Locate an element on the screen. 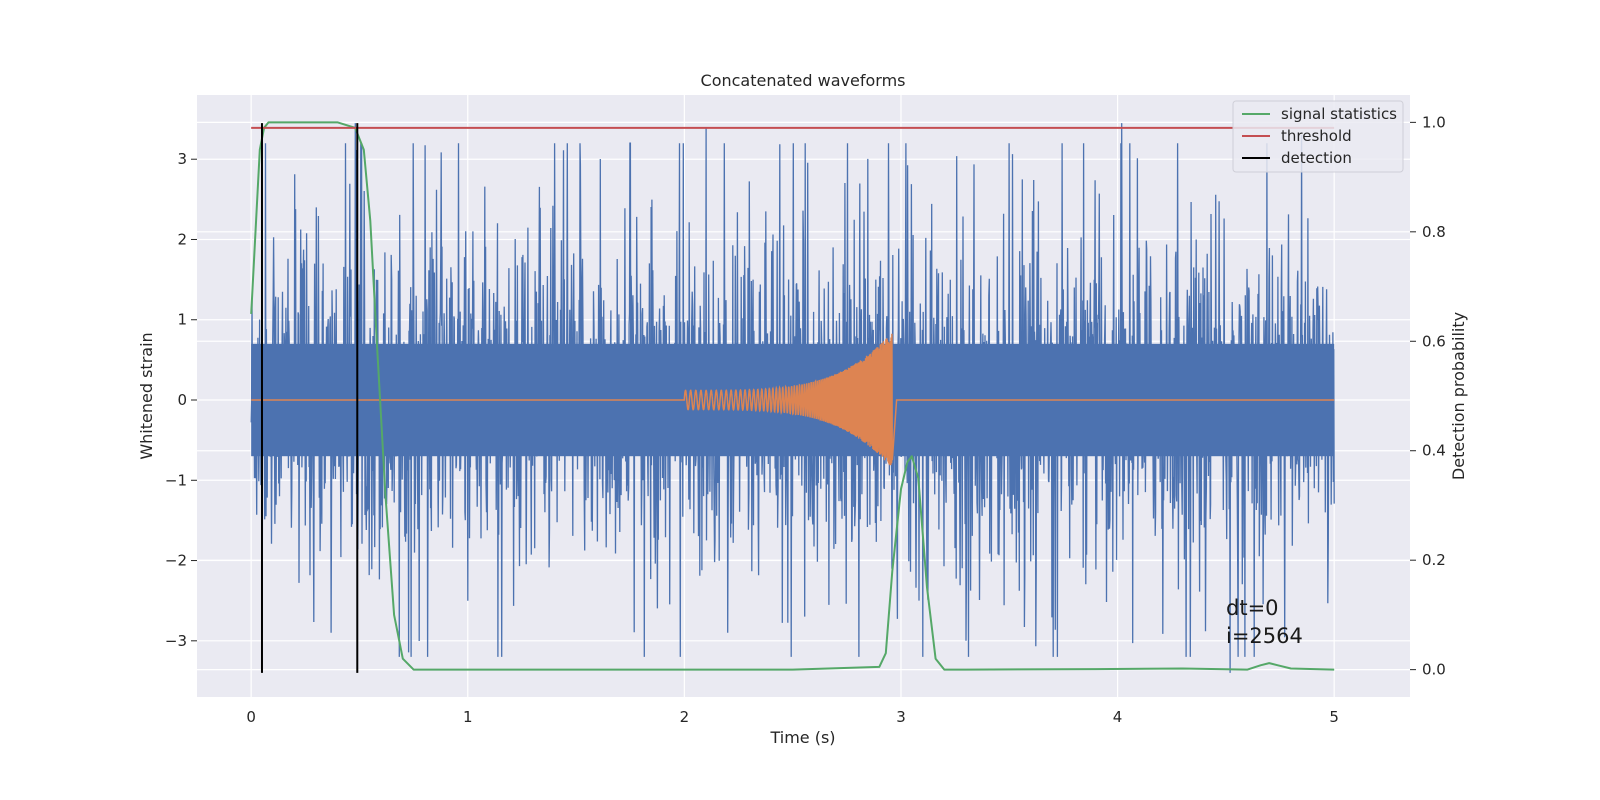 This screenshot has width=1600, height=800. y-tick-label-left: 1 is located at coordinates (182, 320).